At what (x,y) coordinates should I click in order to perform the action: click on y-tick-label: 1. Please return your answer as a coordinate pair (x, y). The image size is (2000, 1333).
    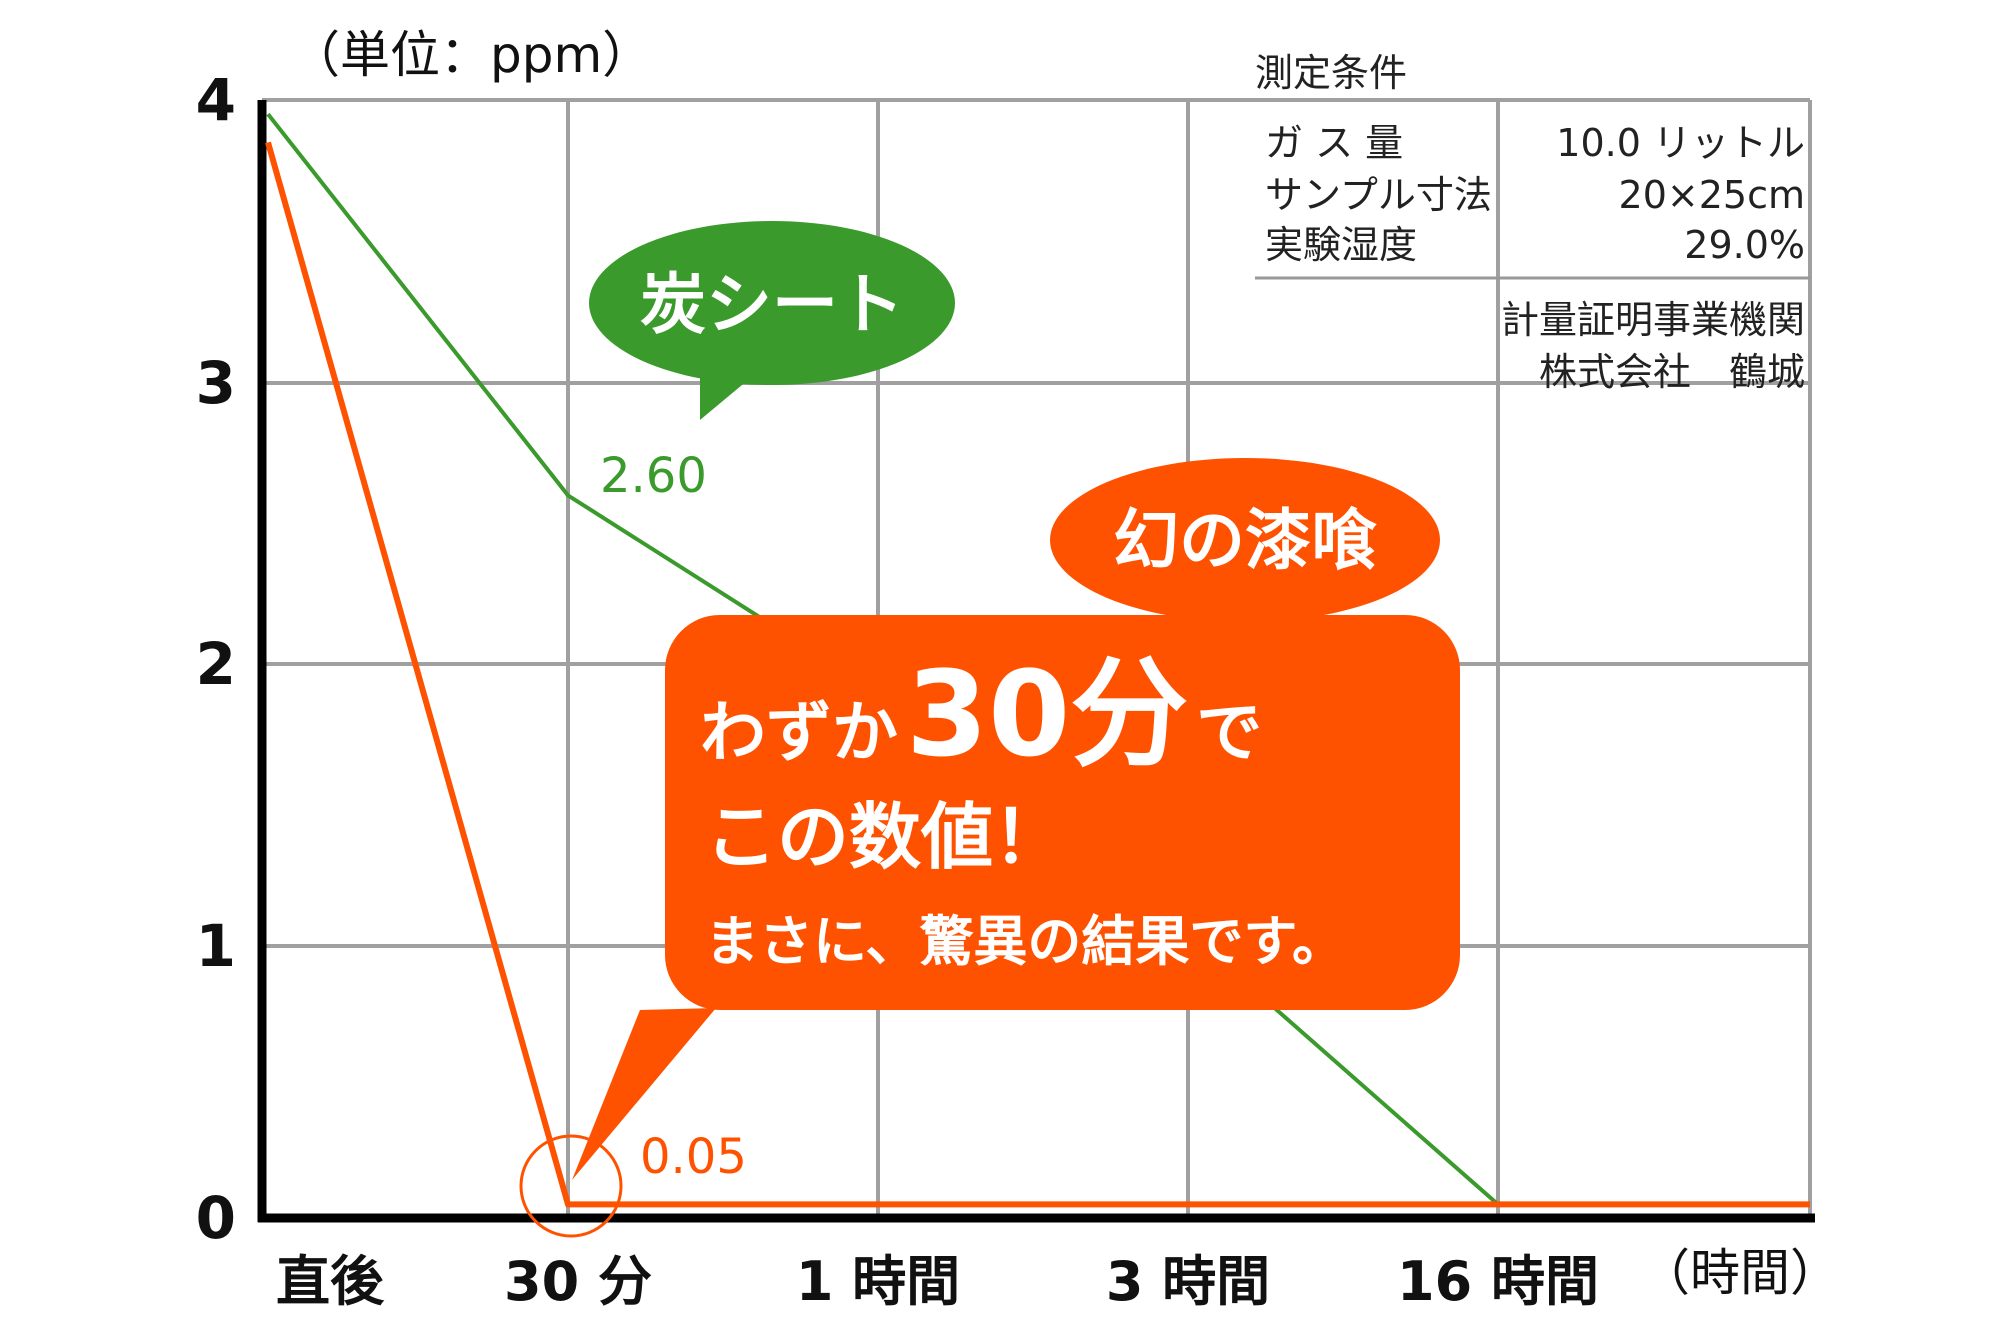
    Looking at the image, I should click on (216, 946).